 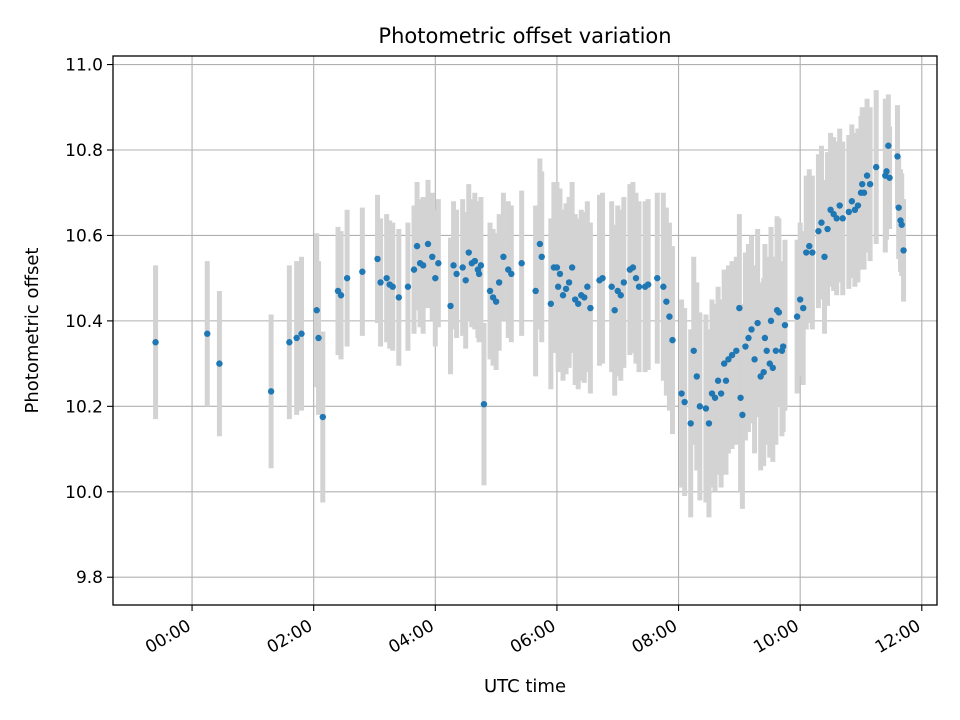 What do you see at coordinates (84, 493) in the screenshot?
I see `y-tick-label: 10.0` at bounding box center [84, 493].